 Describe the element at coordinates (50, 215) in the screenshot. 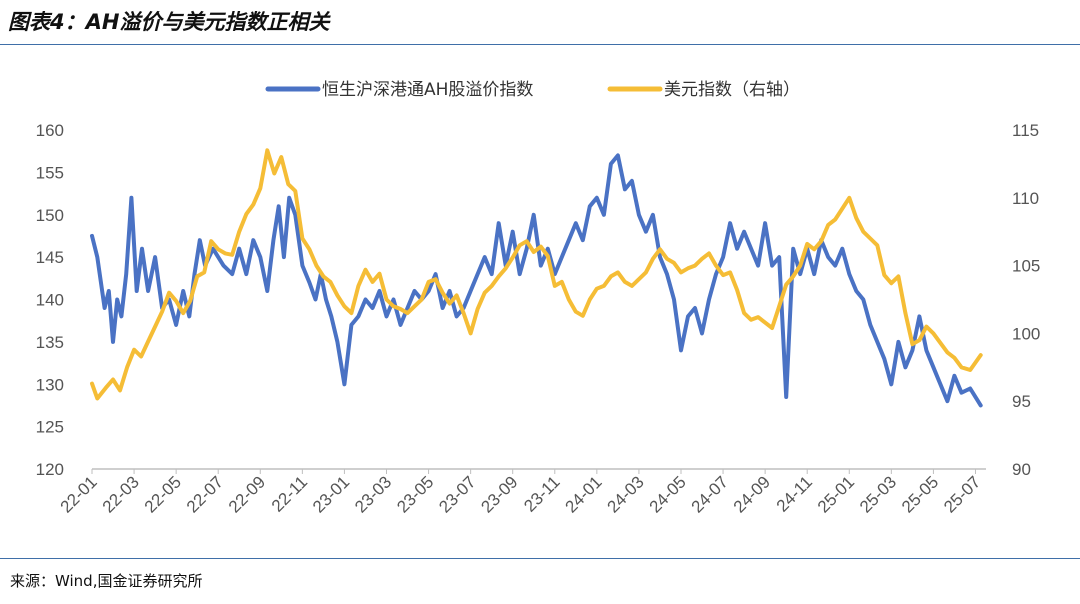

I see `y-left-tick-label: 150` at that location.